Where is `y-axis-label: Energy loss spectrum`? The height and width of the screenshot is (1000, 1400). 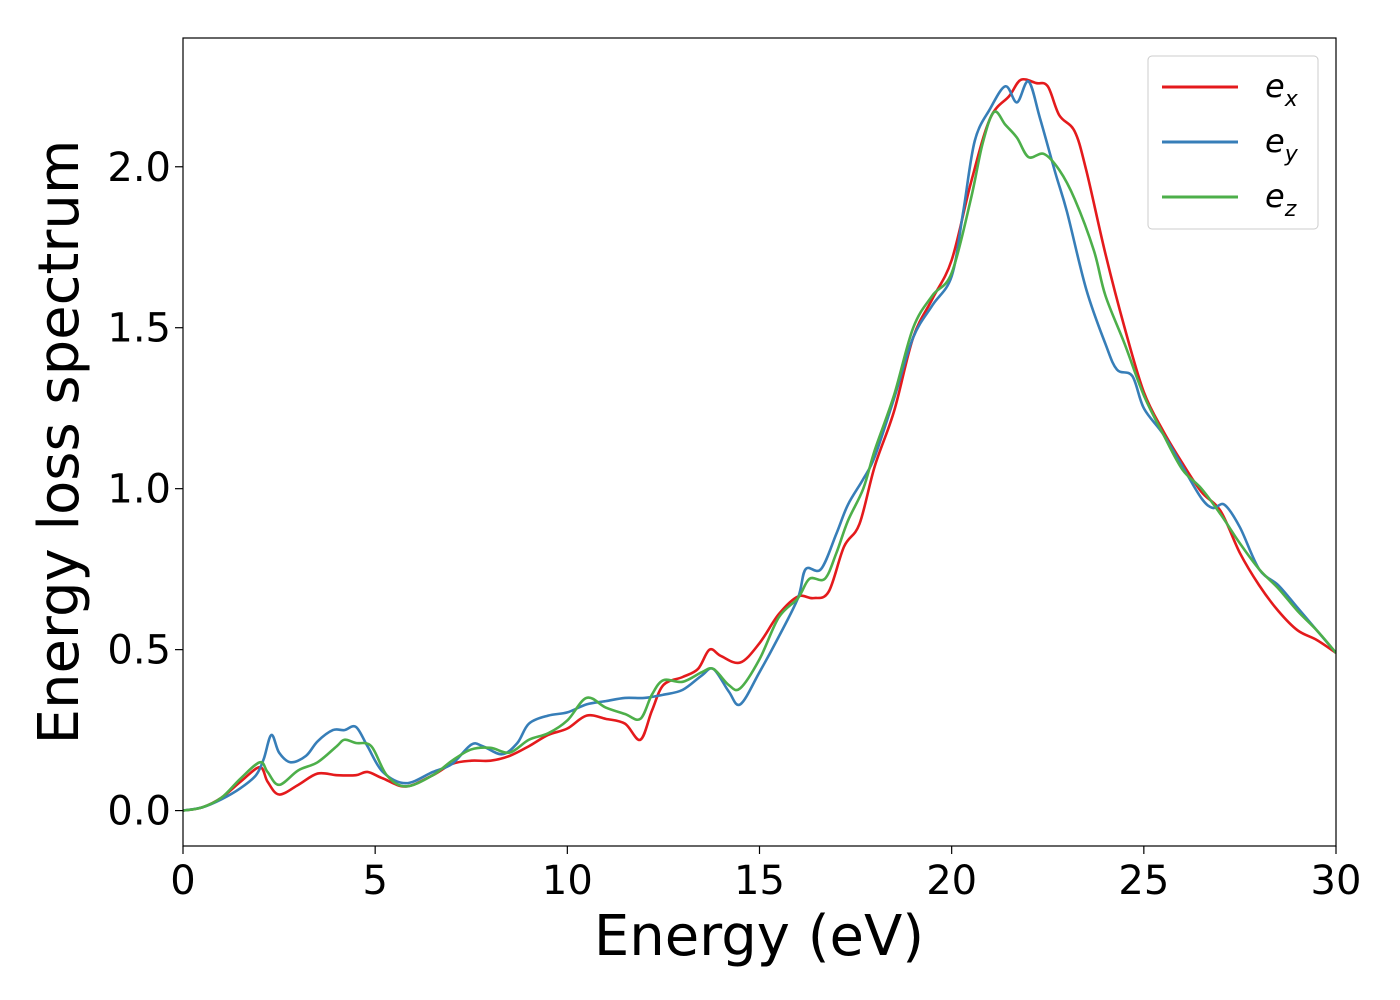 y-axis-label: Energy loss spectrum is located at coordinates (59, 442).